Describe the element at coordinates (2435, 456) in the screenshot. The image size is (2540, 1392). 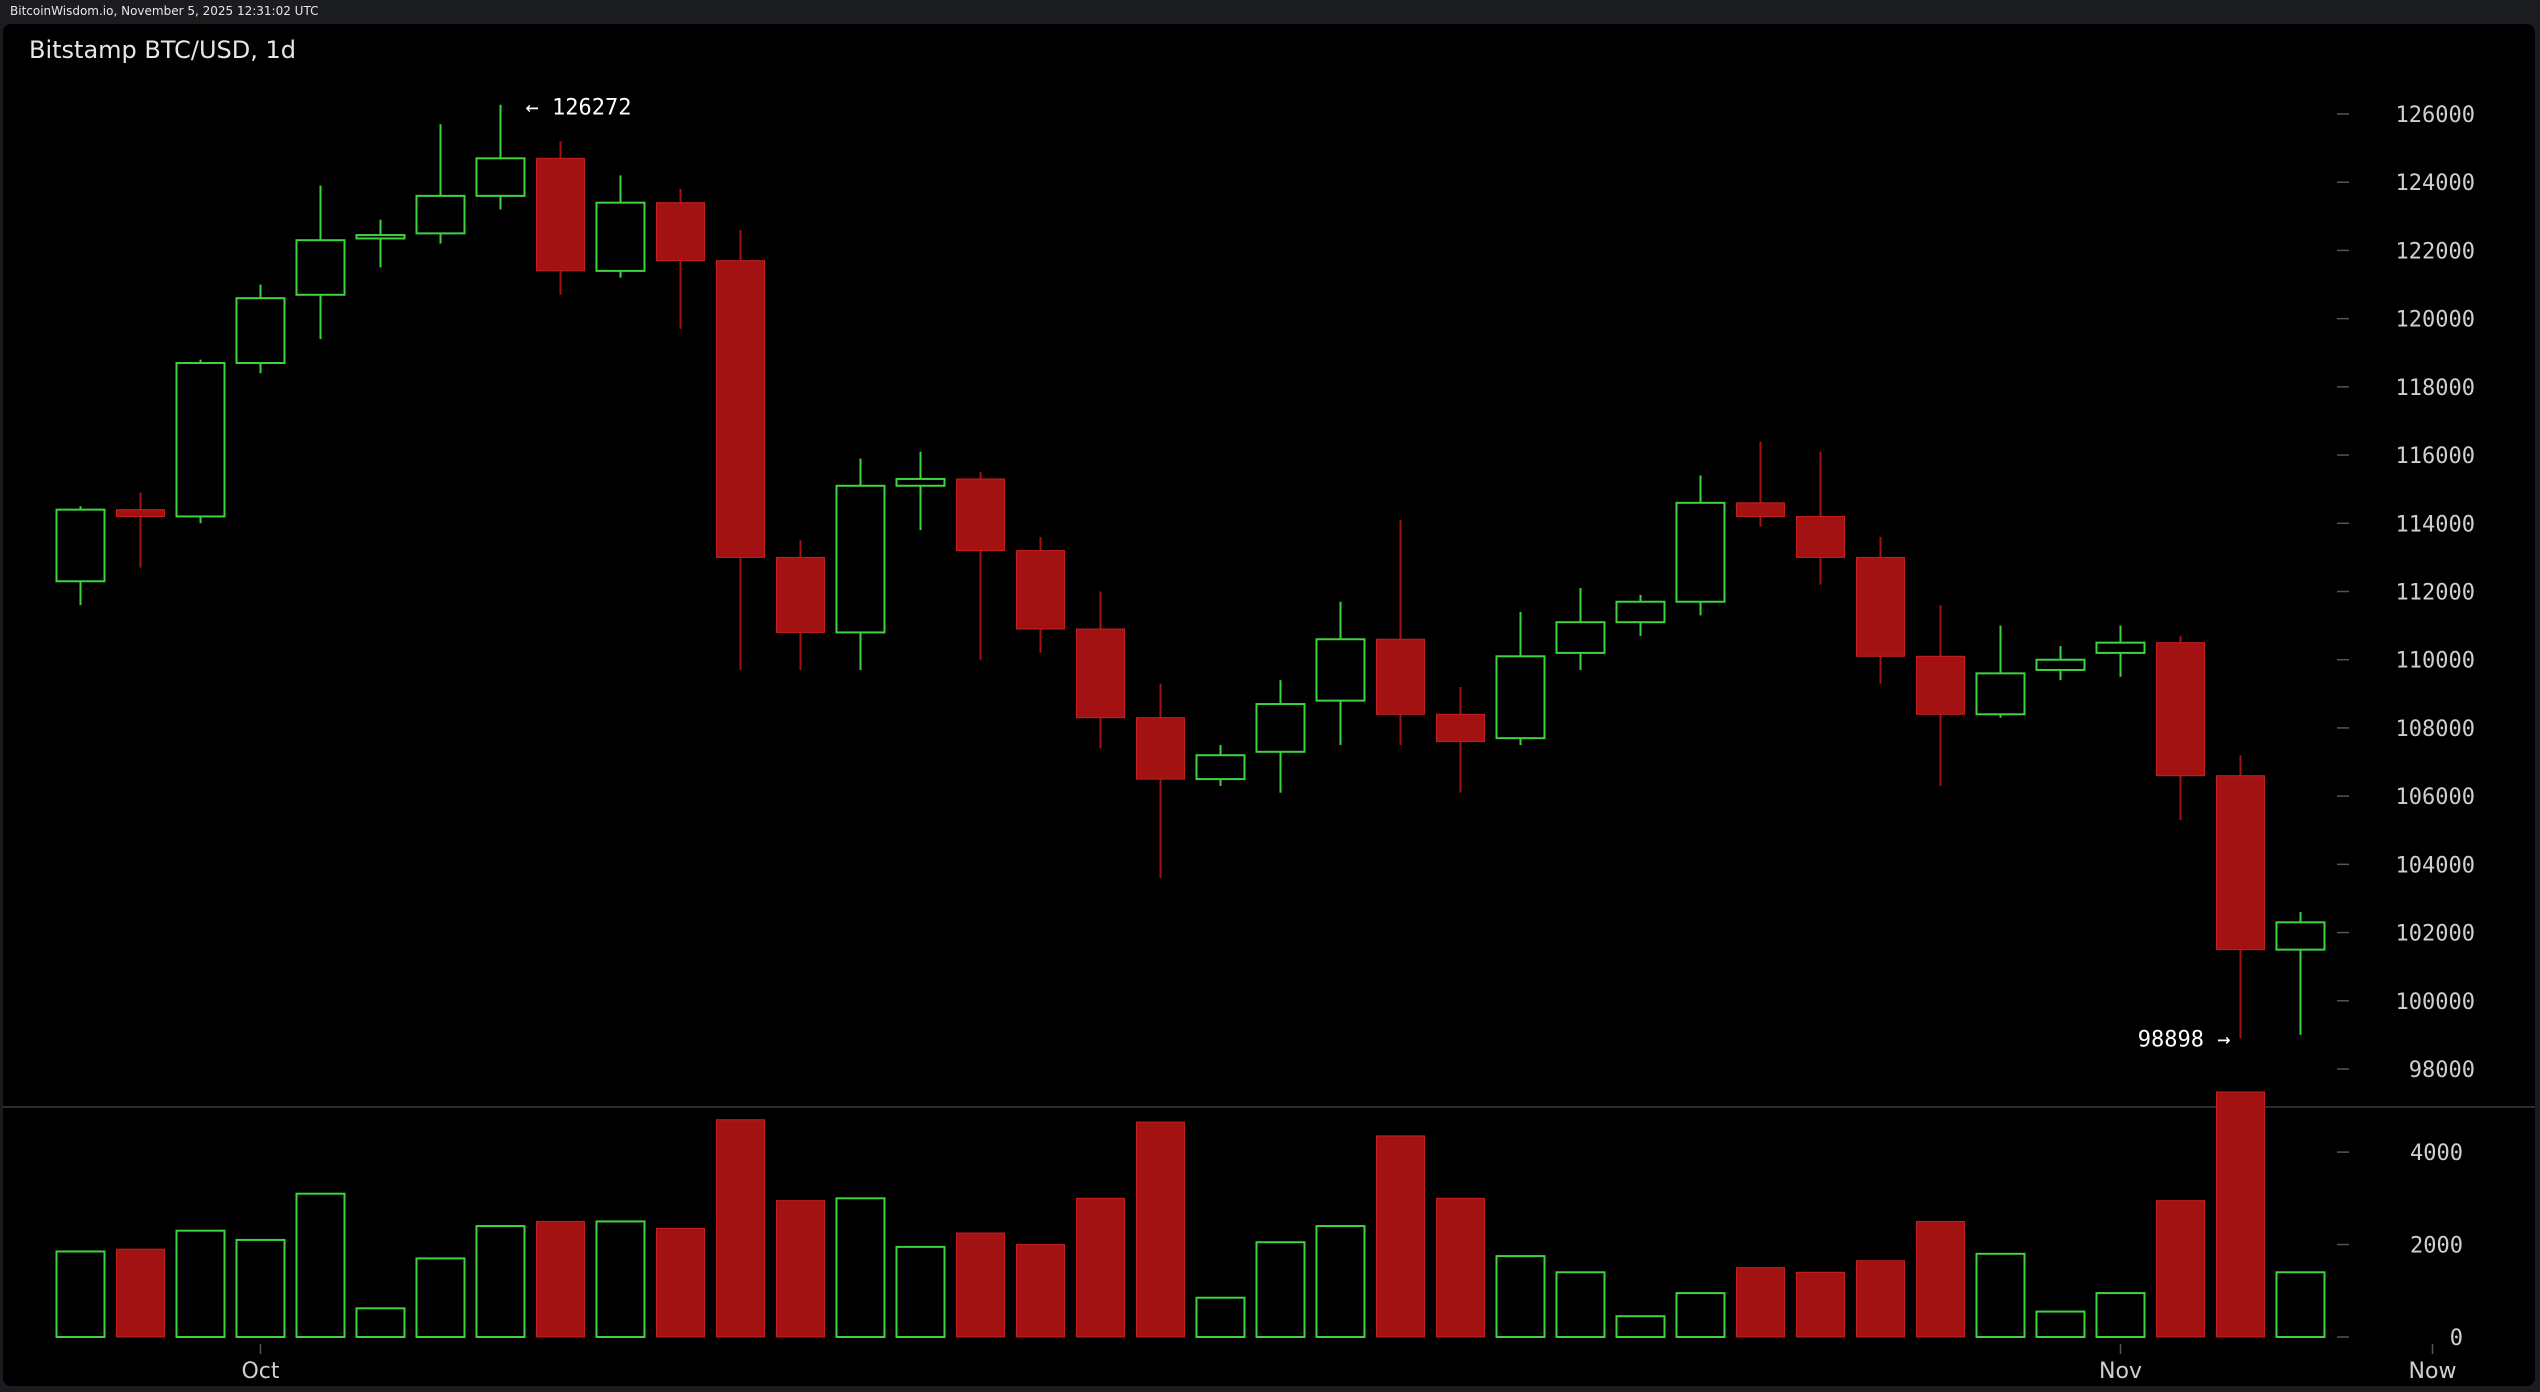
I see `price-tick-label: 116000` at that location.